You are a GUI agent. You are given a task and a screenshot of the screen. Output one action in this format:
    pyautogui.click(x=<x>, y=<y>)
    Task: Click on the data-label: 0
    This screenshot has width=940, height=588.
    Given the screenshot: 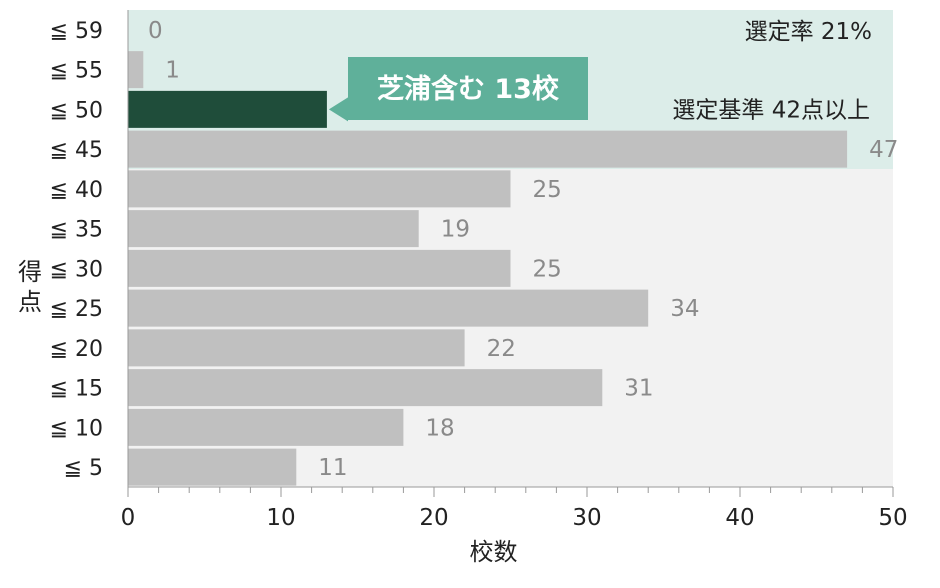 What is the action you would take?
    pyautogui.click(x=155, y=31)
    